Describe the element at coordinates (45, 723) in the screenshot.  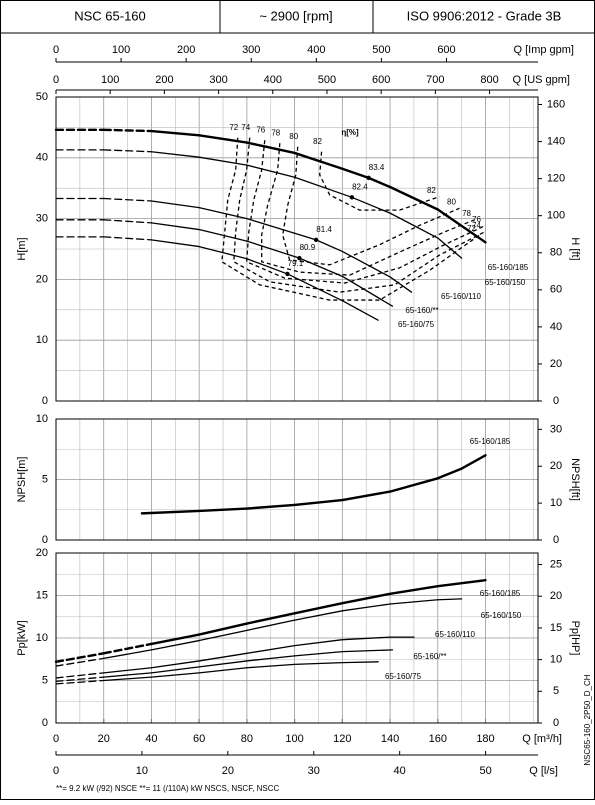
I see `y-tick-label: 0` at that location.